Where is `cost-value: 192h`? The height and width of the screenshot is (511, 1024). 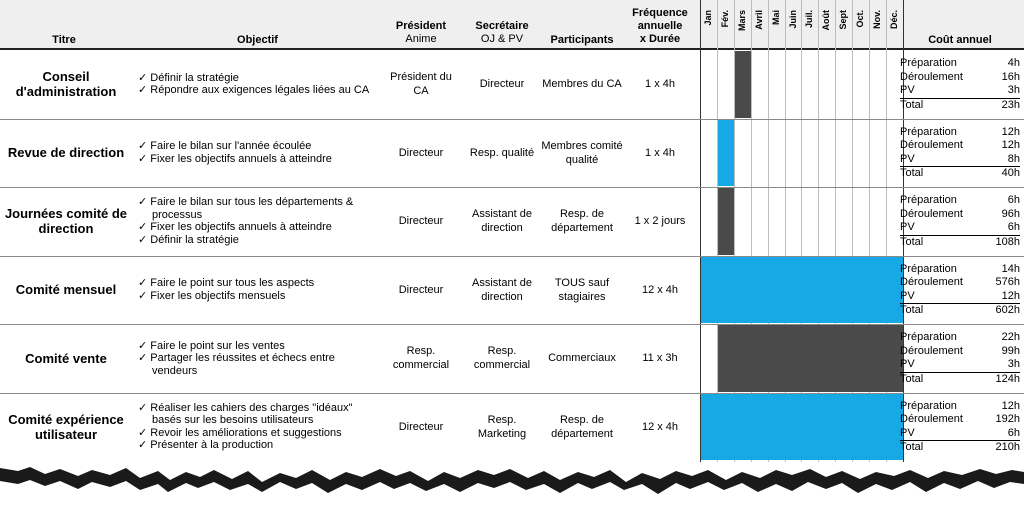
cost-value: 192h is located at coordinates (1007, 419).